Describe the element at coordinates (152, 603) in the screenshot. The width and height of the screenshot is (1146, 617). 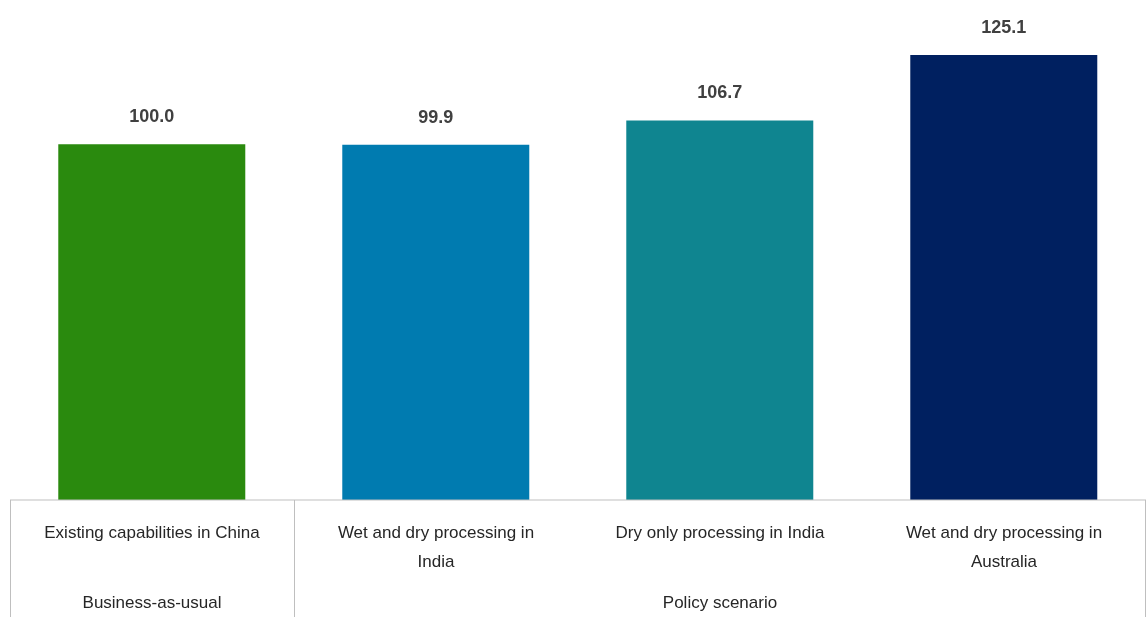
I see `text: Business-as-usual` at that location.